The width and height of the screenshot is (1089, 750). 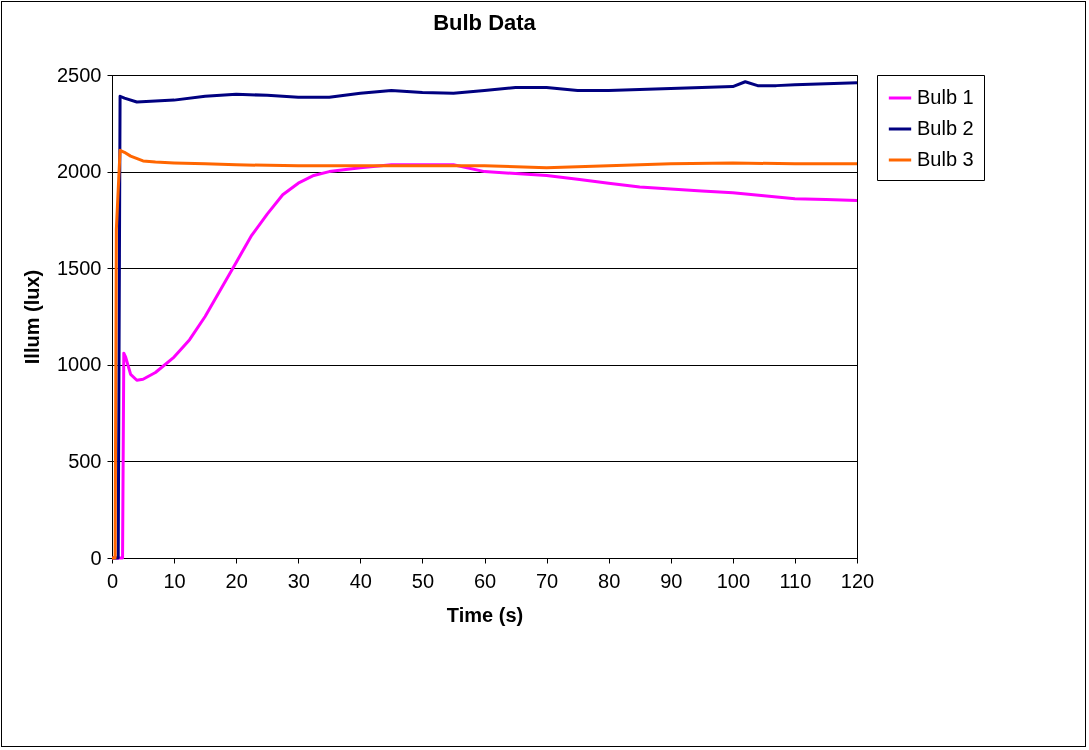 What do you see at coordinates (298, 580) in the screenshot?
I see `x-tick-label: 30` at bounding box center [298, 580].